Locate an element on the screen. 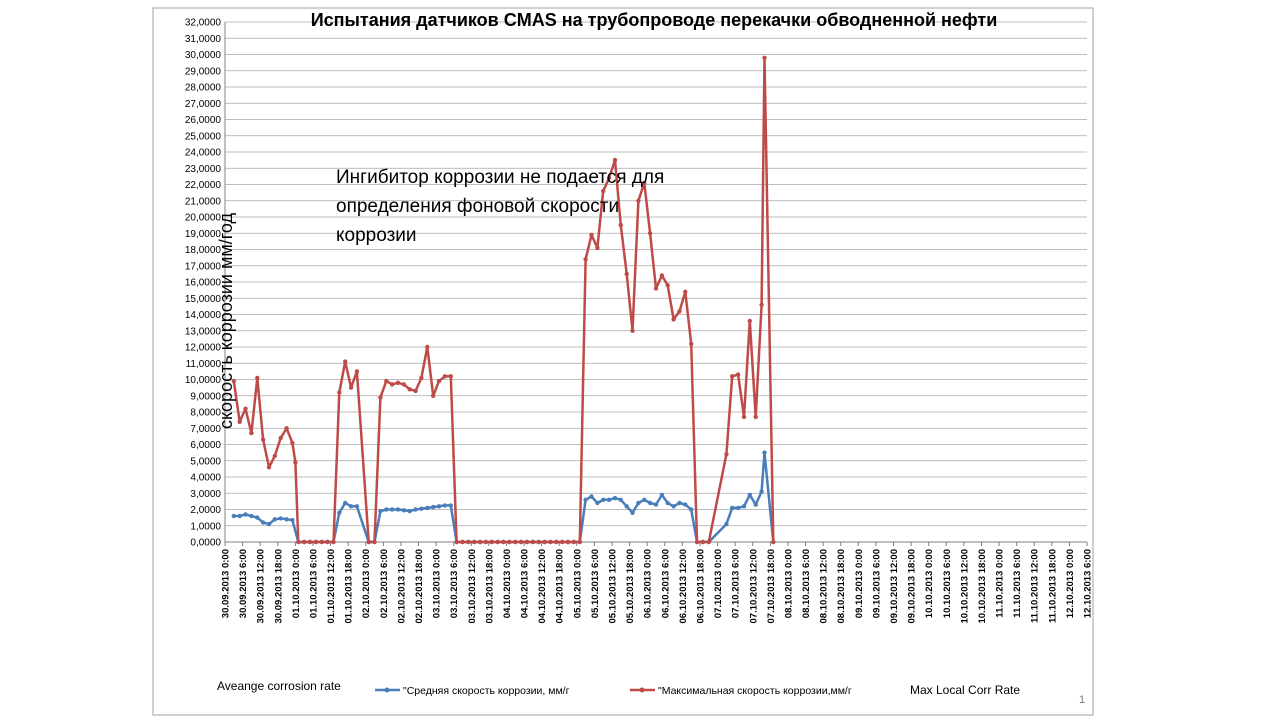  x-tick-label: 09.10.2013 12:00 is located at coordinates (894, 586).